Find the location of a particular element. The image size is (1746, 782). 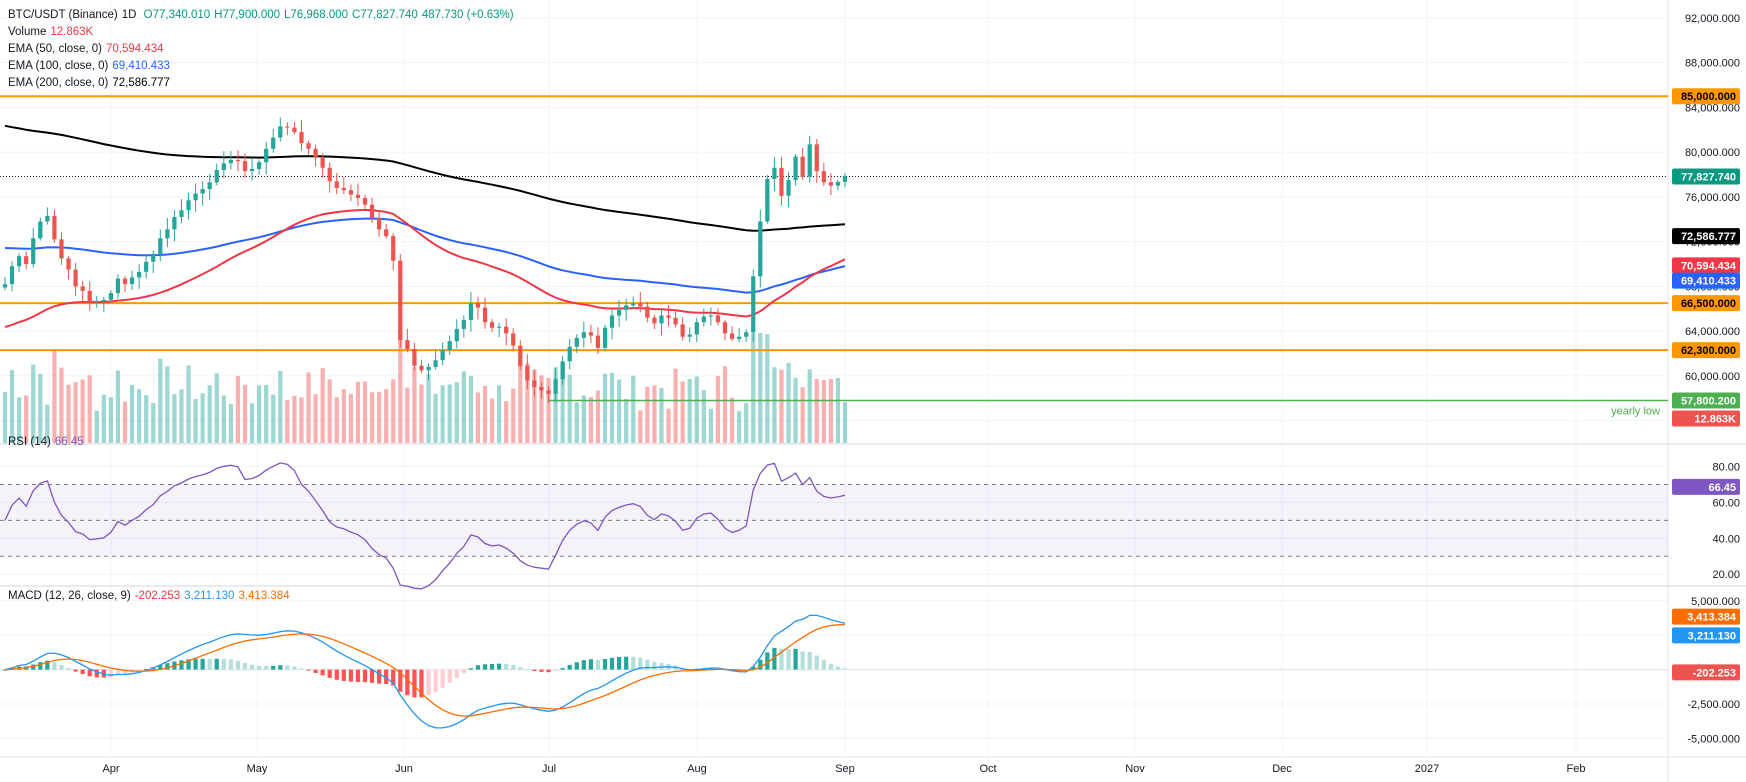

level-62300-label-bg is located at coordinates (1706, 350).